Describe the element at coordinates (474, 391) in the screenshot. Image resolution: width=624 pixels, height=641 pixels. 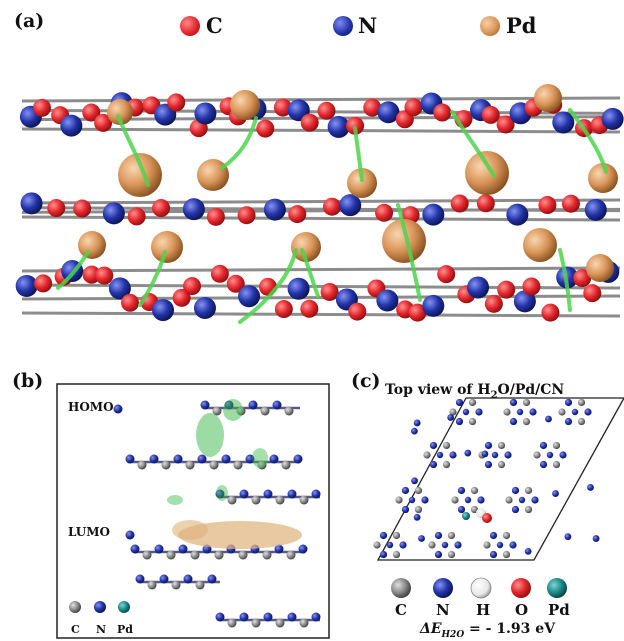
I see `panel-c-title: Top view of H2O/Pd/CN` at that location.